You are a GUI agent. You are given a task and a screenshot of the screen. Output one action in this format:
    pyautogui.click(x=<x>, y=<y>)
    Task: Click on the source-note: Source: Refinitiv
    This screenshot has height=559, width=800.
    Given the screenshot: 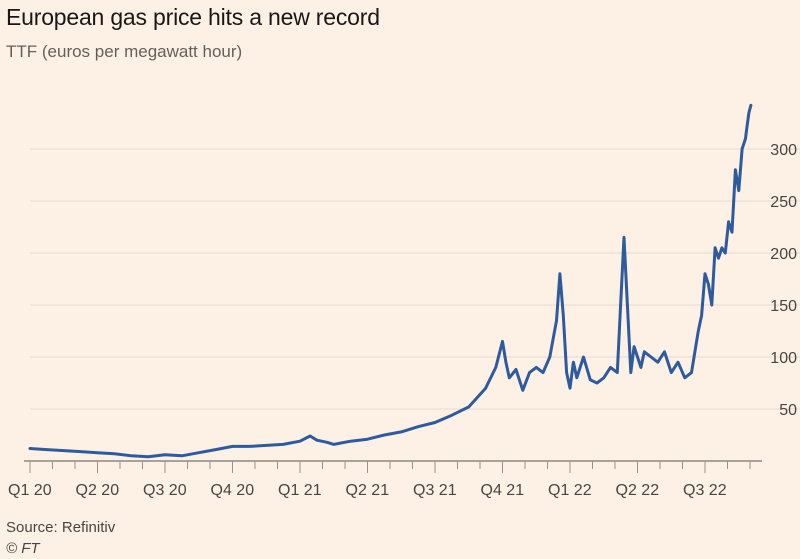 What is the action you would take?
    pyautogui.click(x=61, y=527)
    